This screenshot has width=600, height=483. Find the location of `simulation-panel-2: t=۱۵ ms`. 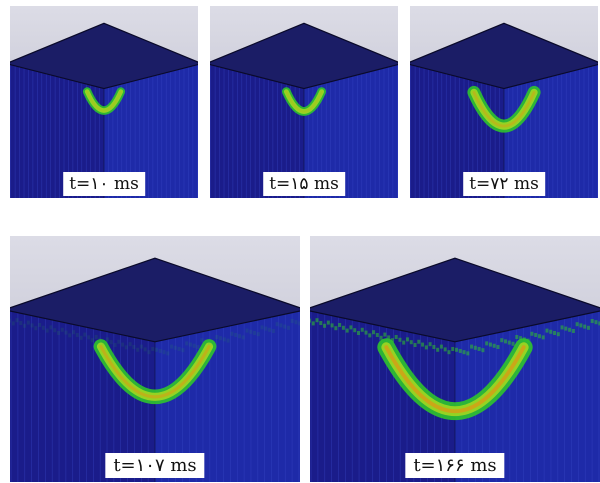

simulation-panel-2: t=۱۵ ms is located at coordinates (304, 102).